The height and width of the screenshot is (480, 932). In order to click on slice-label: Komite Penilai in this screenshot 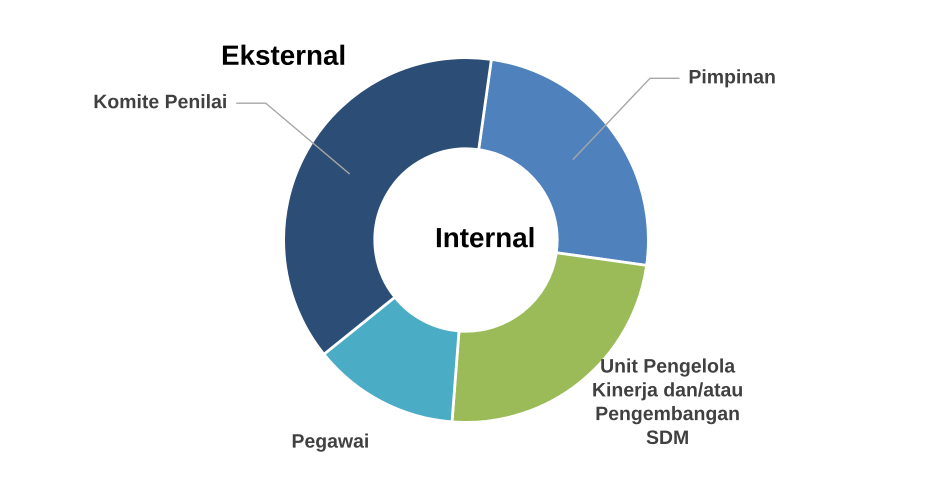, I will do `click(160, 101)`.